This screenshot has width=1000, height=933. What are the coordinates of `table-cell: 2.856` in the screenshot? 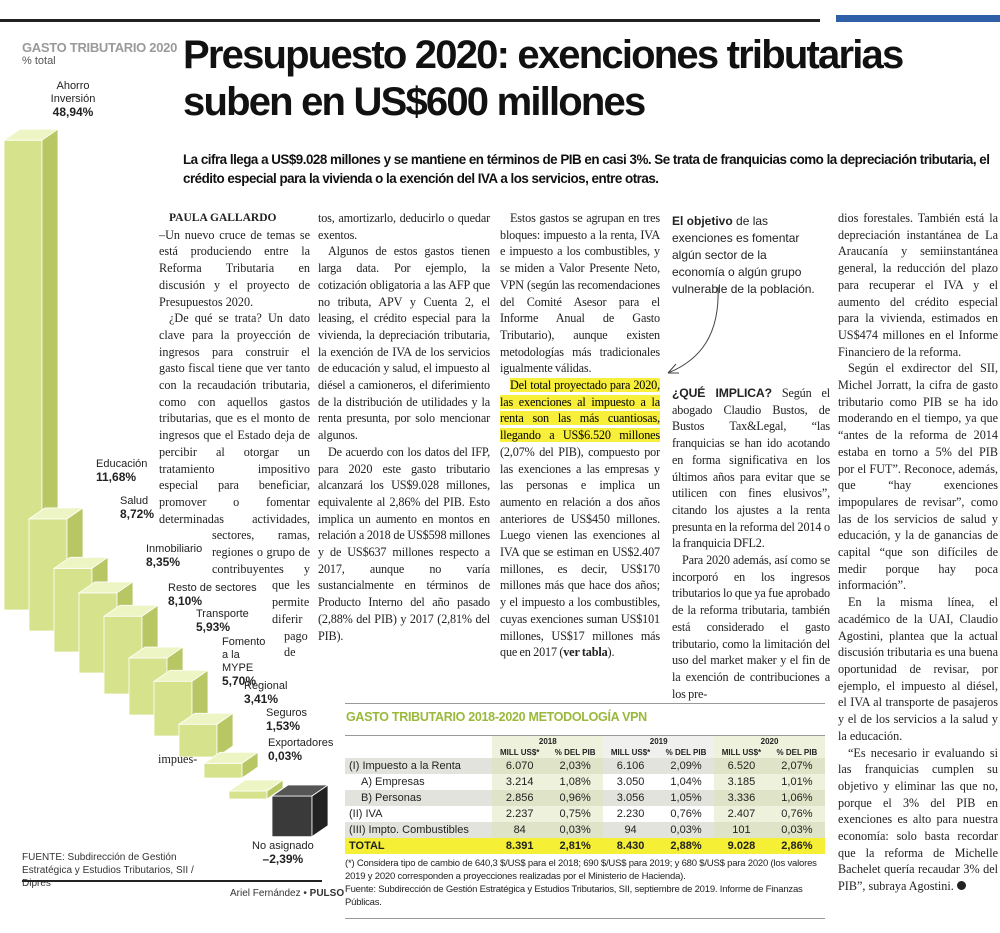 It's located at (520, 798).